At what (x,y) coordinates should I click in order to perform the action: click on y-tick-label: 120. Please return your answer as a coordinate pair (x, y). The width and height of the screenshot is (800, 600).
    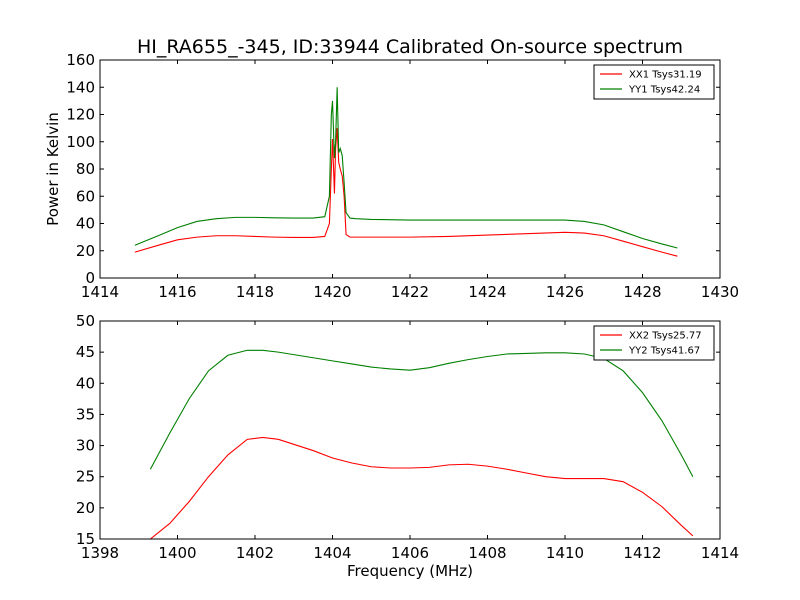
    Looking at the image, I should click on (80, 115).